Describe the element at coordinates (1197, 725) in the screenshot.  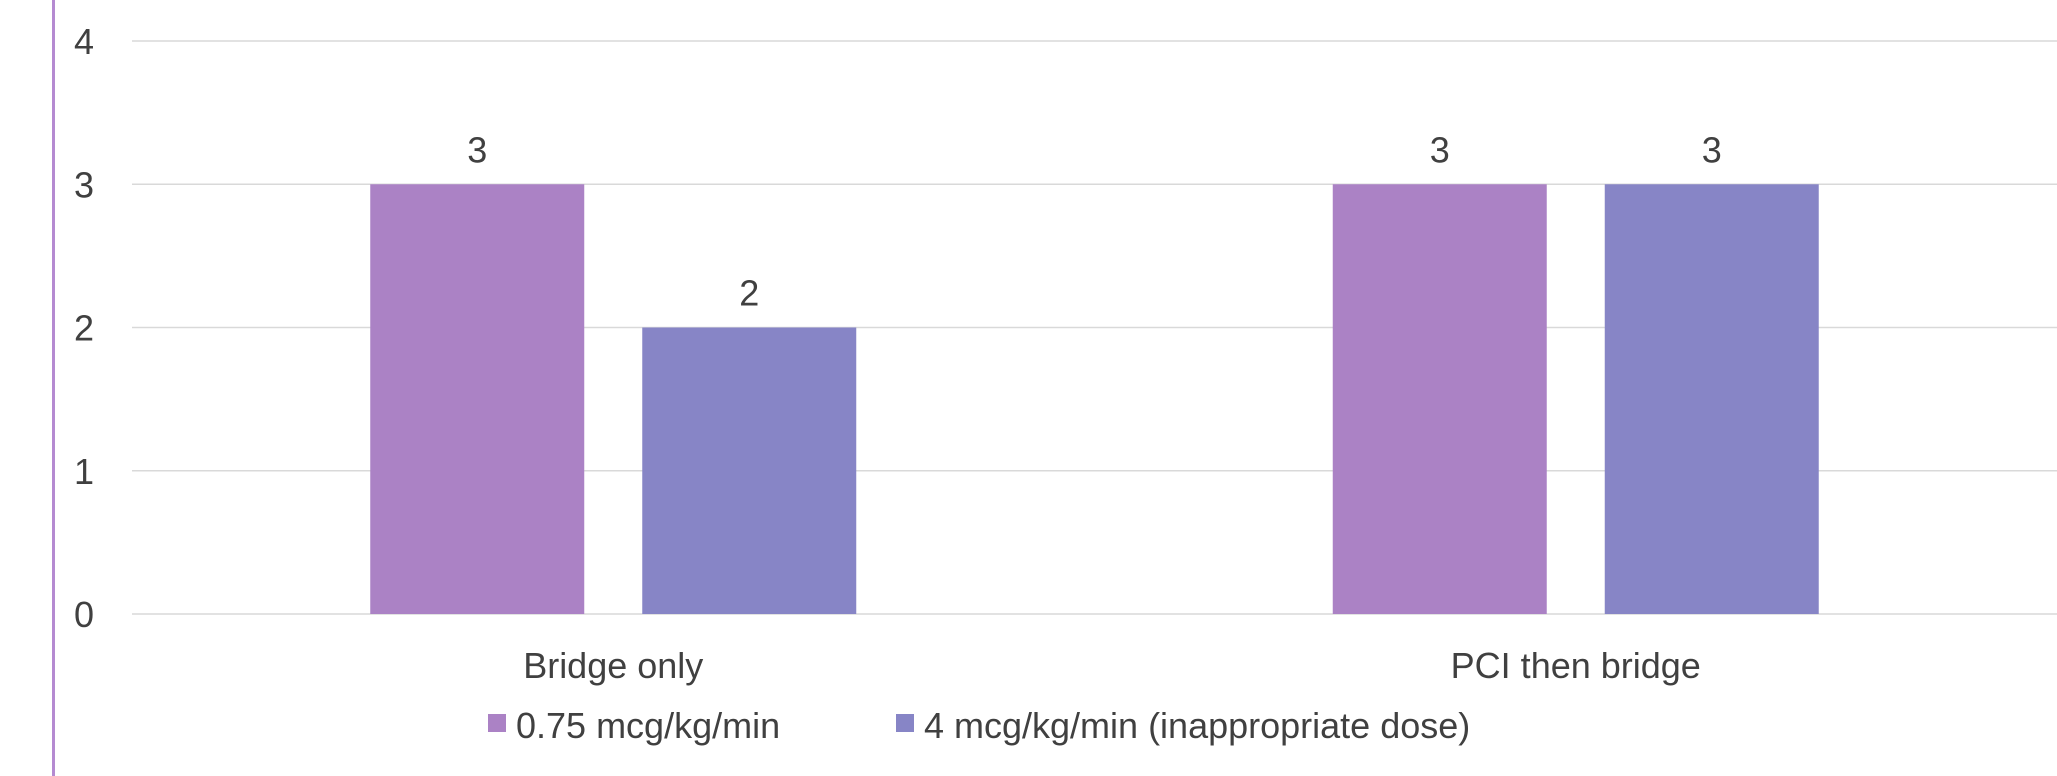
I see `legend-label-2: 4 mcg/kg/min (inappropriate dose)` at that location.